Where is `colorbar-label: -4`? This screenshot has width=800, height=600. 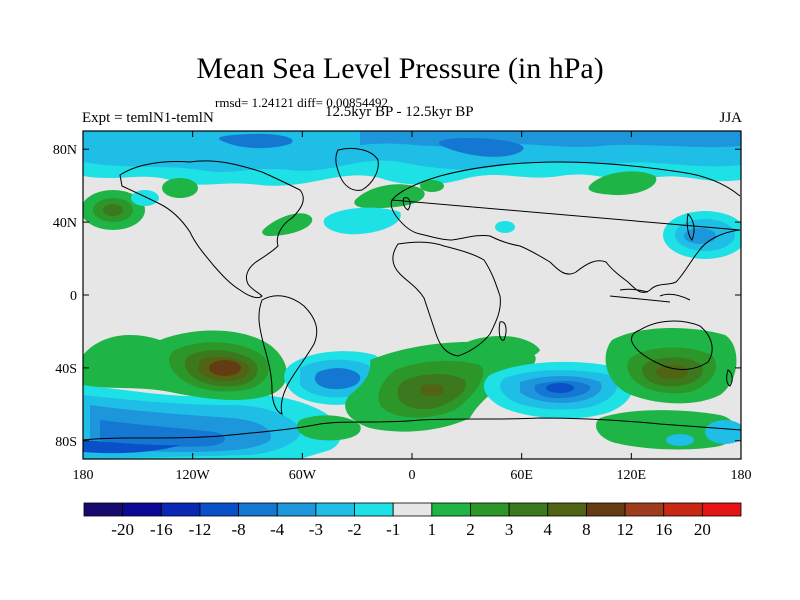
colorbar-label: -4 is located at coordinates (277, 529).